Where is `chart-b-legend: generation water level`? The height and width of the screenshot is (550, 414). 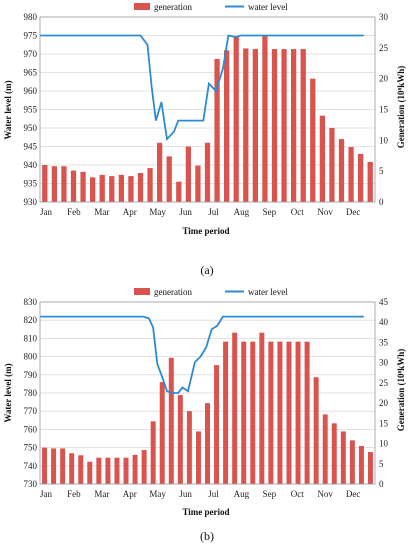
chart-b-legend: generation water level is located at coordinates (211, 292).